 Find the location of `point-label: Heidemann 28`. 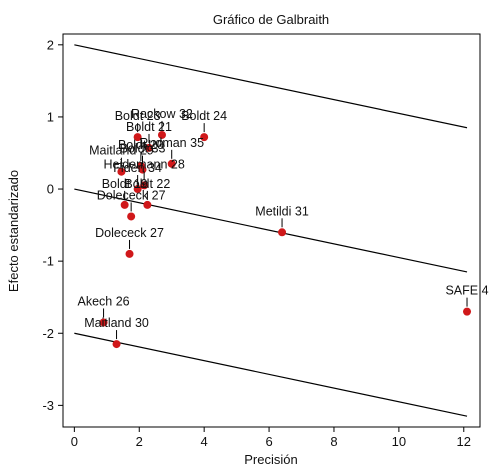

point-label: Heidemann 28 is located at coordinates (143, 164).